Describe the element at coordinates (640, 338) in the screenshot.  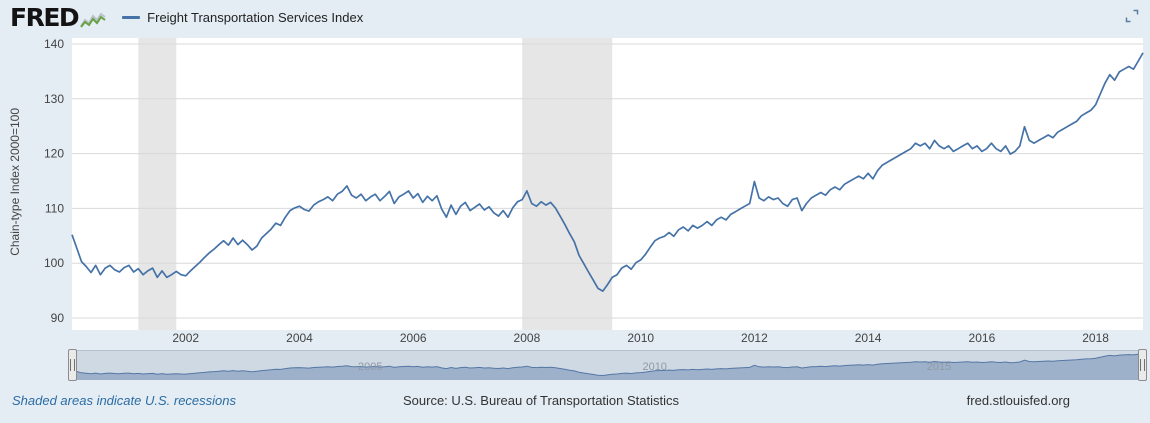
I see `x-tick-label: 2010` at that location.